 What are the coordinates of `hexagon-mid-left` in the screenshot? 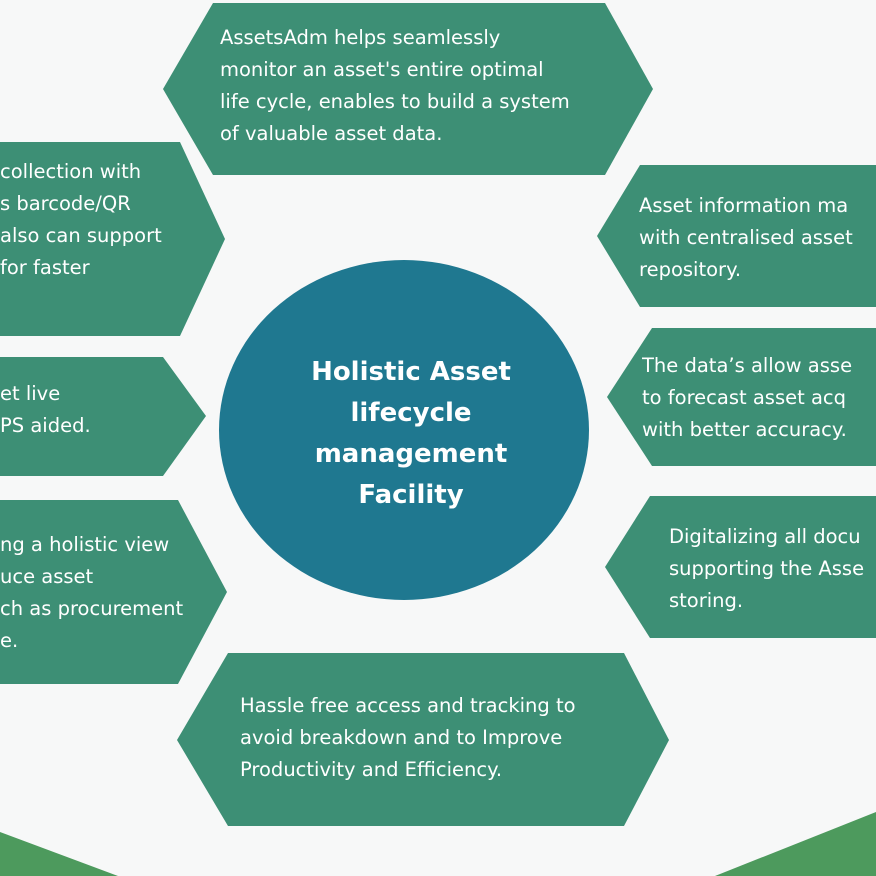 It's located at (103, 416).